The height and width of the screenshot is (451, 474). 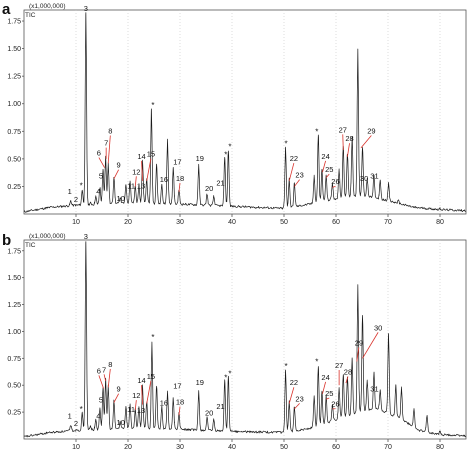 What do you see at coordinates (364, 178) in the screenshot?
I see `peak-number-label: 30` at bounding box center [364, 178].